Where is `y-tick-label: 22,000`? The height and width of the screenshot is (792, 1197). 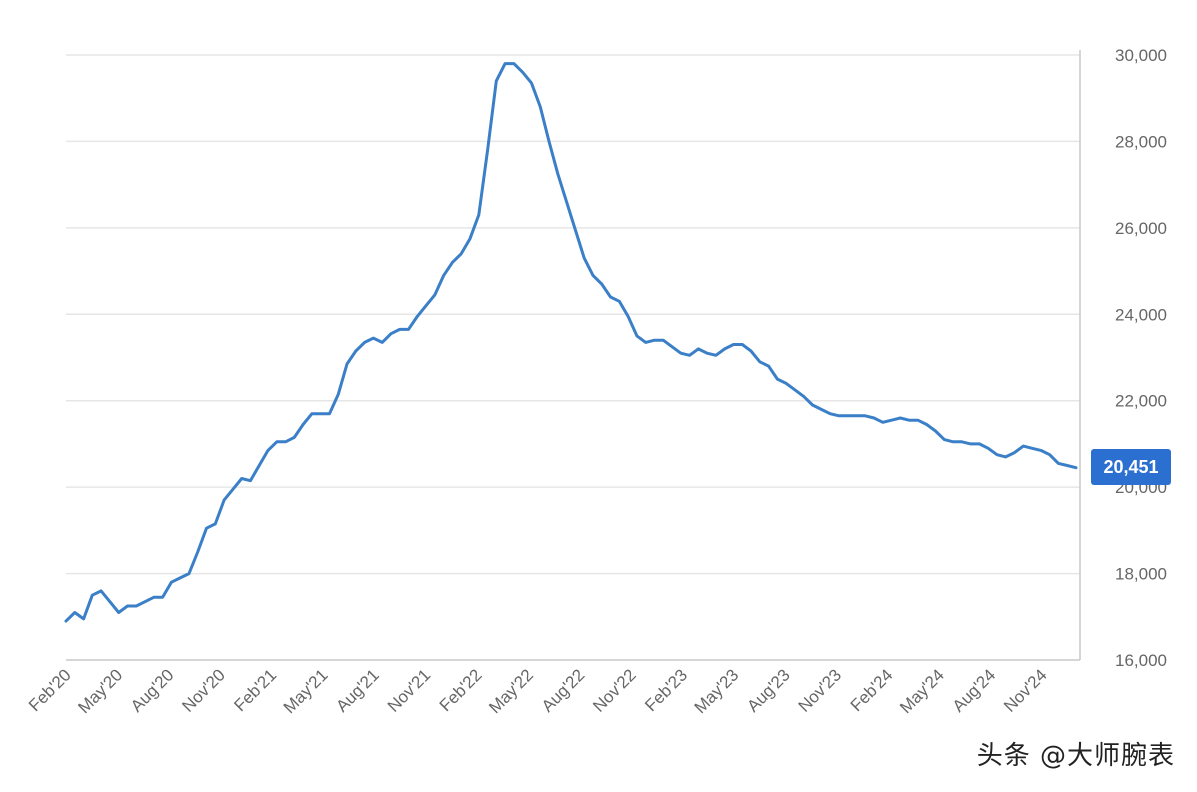
y-tick-label: 22,000 is located at coordinates (1141, 401).